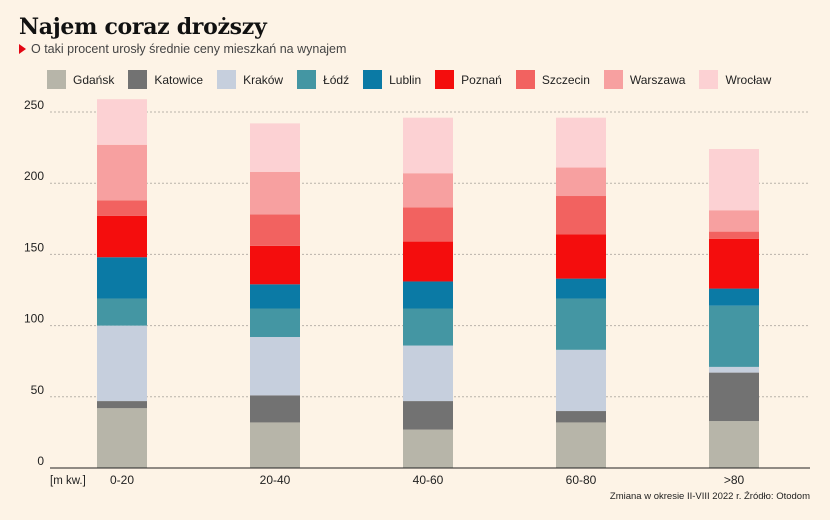 This screenshot has height=520, width=830. What do you see at coordinates (143, 27) in the screenshot?
I see `chart-title: Najem coraz droższy` at bounding box center [143, 27].